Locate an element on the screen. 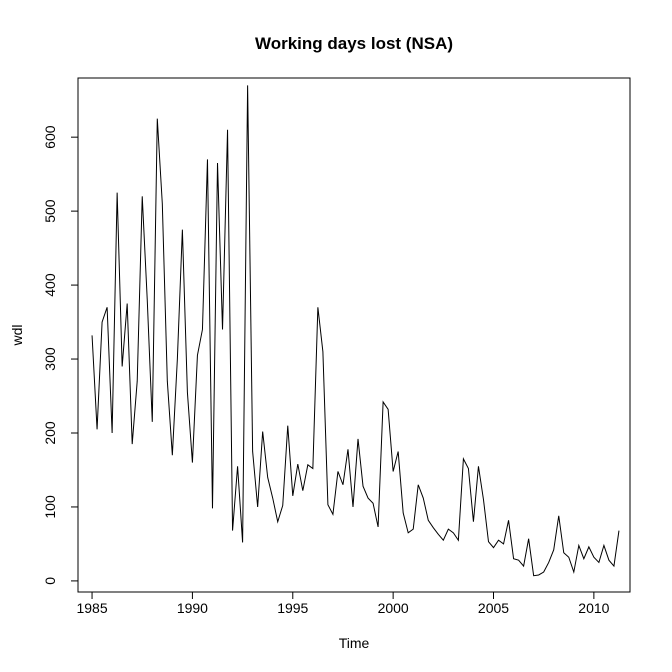 The width and height of the screenshot is (672, 672). y-tick-label: 300 is located at coordinates (50, 359).